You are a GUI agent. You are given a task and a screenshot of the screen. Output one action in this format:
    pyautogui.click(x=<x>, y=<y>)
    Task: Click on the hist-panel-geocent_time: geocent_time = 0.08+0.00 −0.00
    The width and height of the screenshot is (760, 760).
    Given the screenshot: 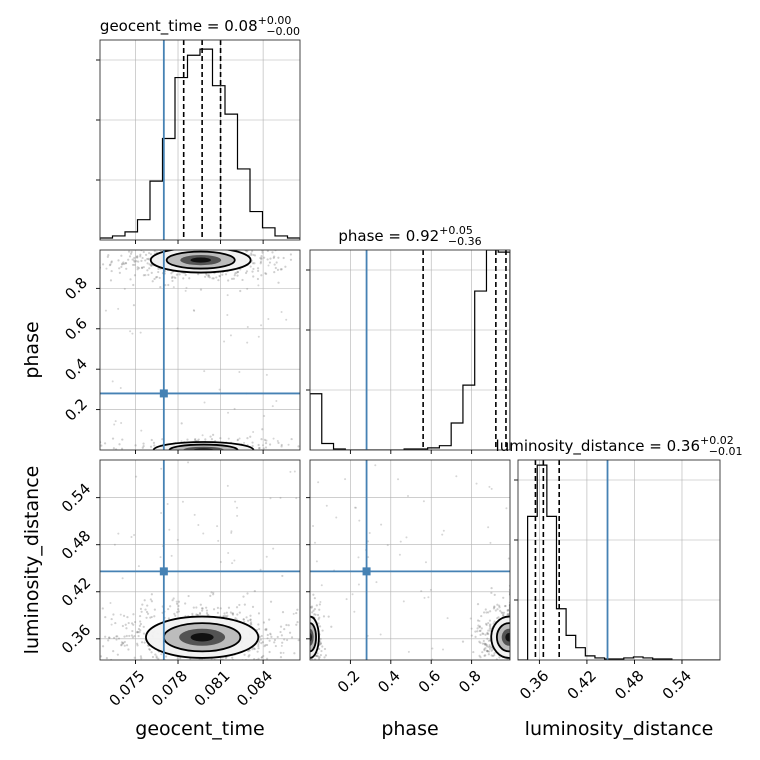 What is the action you would take?
    pyautogui.click(x=198, y=127)
    